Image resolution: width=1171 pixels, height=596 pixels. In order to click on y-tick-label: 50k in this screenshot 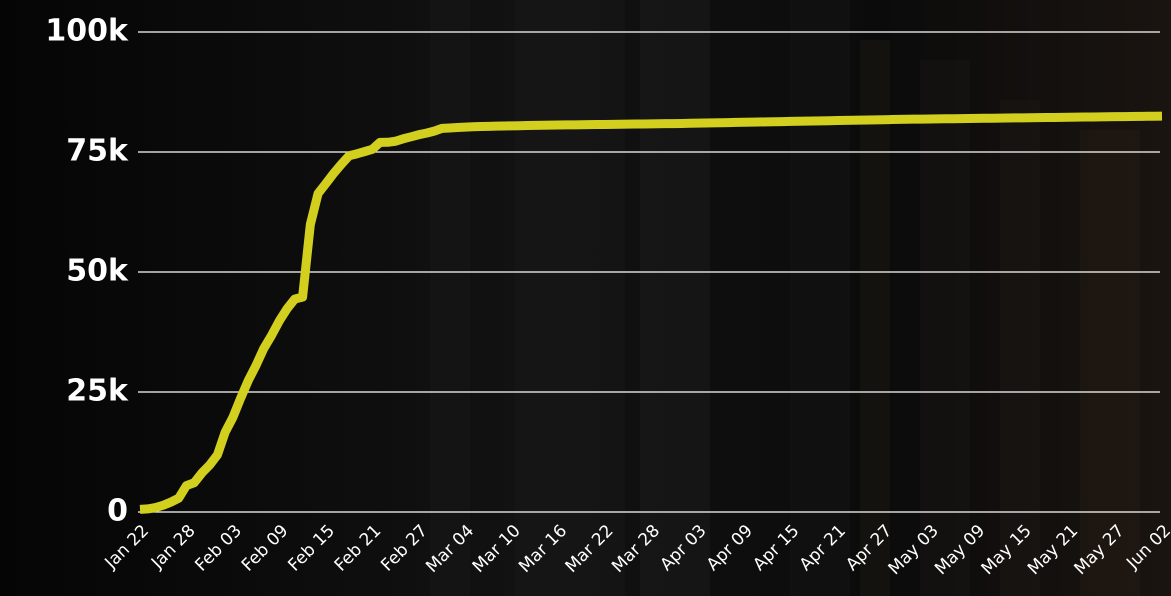, I will do `click(97, 271)`.